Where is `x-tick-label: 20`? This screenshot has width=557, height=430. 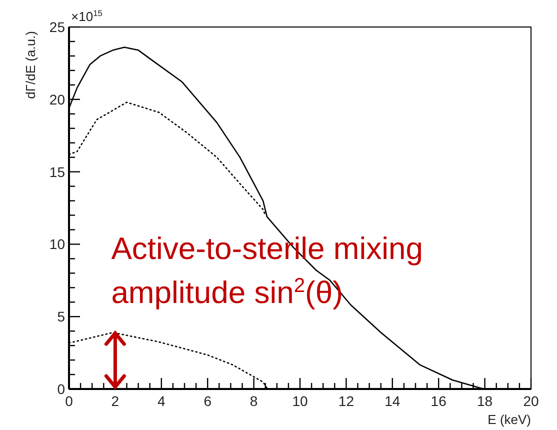 x-tick-label: 20 is located at coordinates (531, 401).